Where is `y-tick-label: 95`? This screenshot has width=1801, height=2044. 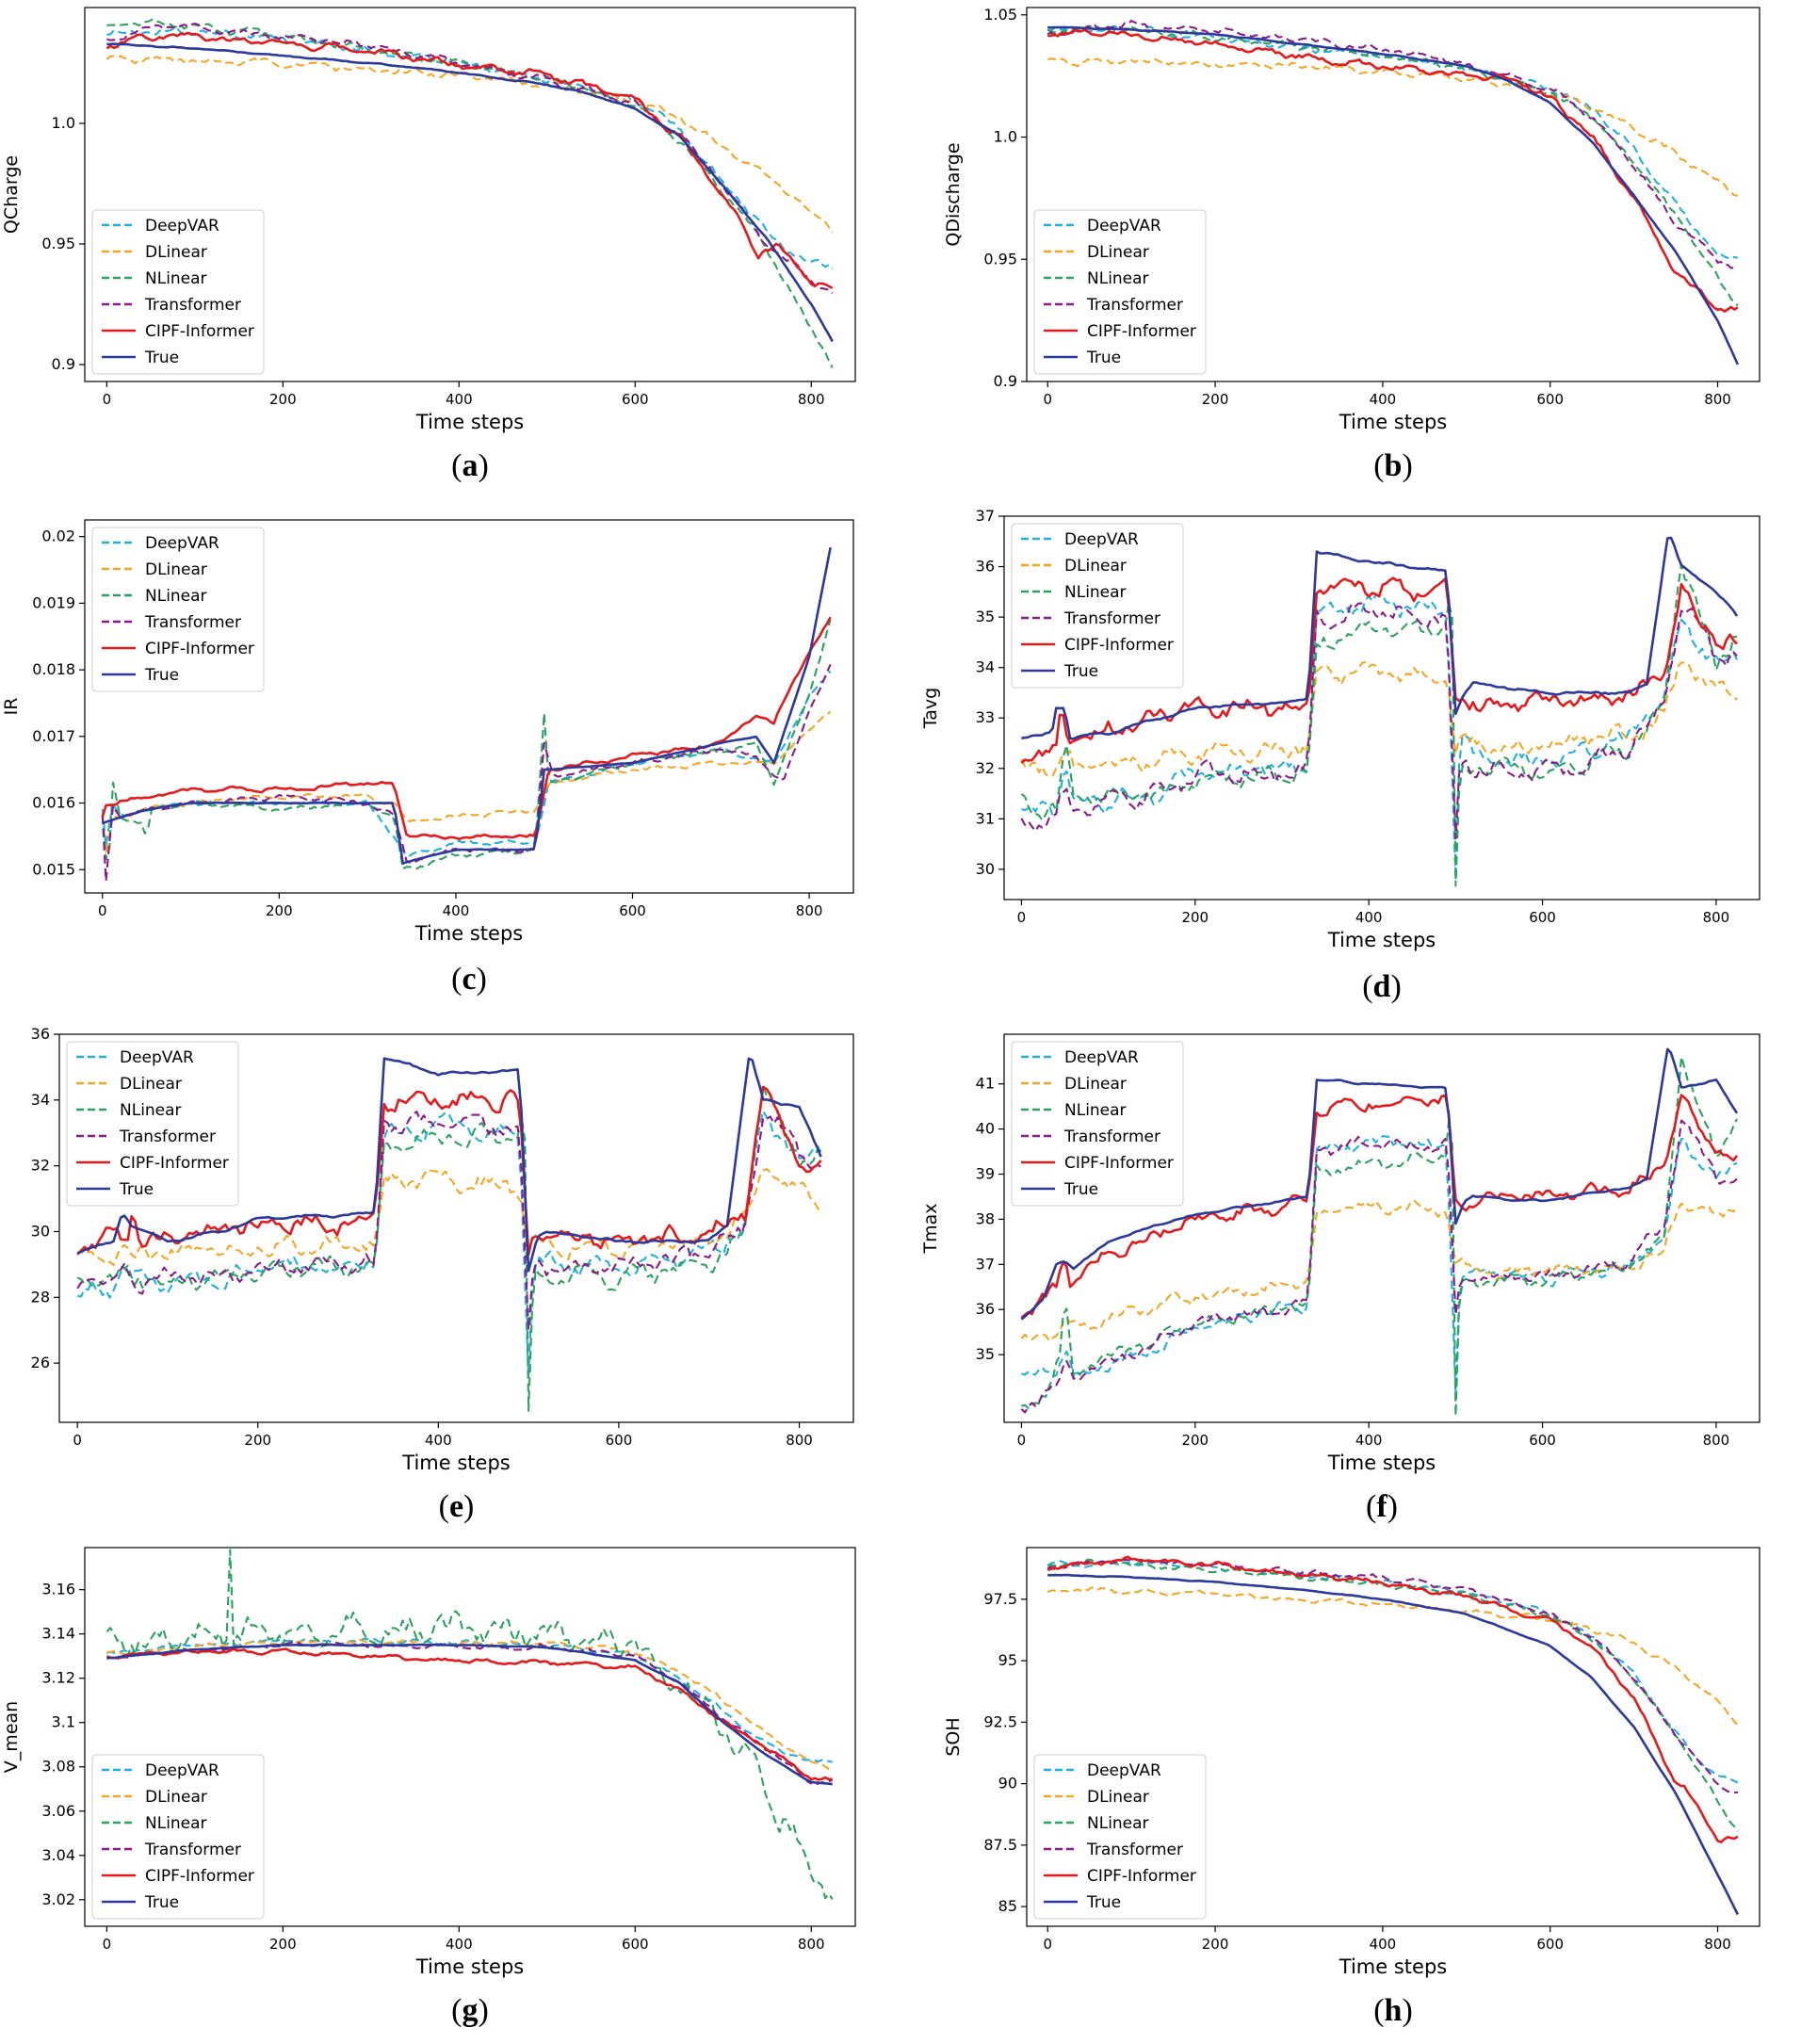
y-tick-label: 95 is located at coordinates (1007, 1660).